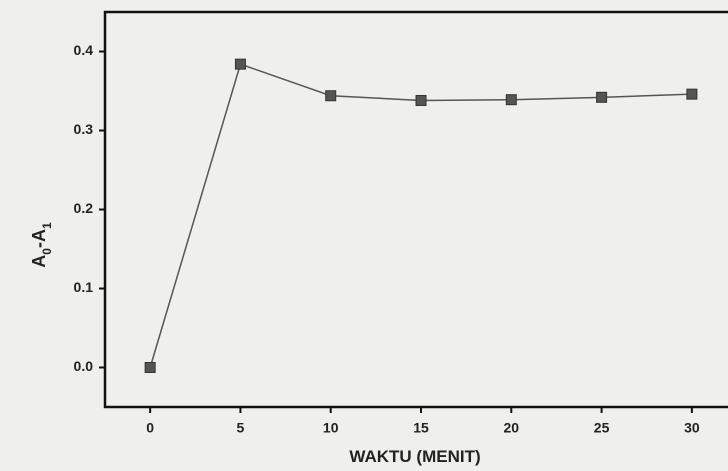  I want to click on x-axis-label-text: WAKTU (MENIT), so click(414, 456).